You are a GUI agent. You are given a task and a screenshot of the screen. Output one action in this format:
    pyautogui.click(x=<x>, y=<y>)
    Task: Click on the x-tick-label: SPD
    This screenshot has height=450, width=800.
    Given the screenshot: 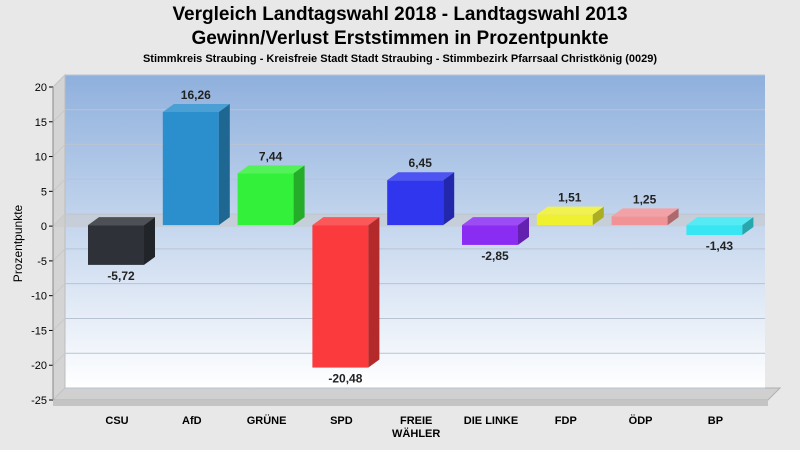 What is the action you would take?
    pyautogui.click(x=341, y=421)
    